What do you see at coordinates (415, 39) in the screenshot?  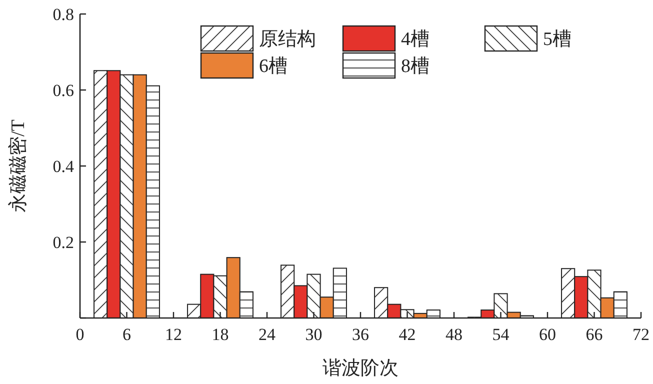 I see `legend-label: 4槽` at bounding box center [415, 39].